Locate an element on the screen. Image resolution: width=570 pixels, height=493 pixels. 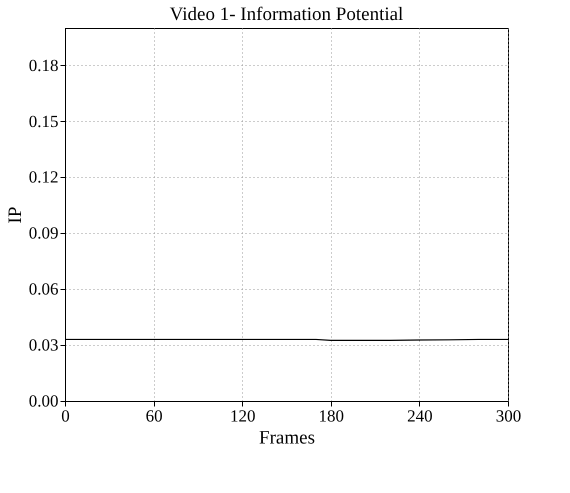
x-tick-label: 300 is located at coordinates (509, 416).